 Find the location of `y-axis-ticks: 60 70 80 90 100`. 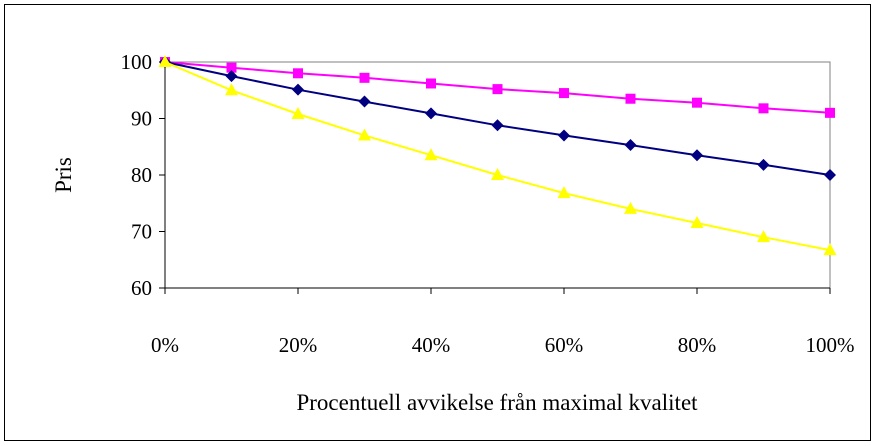

y-axis-ticks: 60 70 80 90 100 is located at coordinates (143, 175).